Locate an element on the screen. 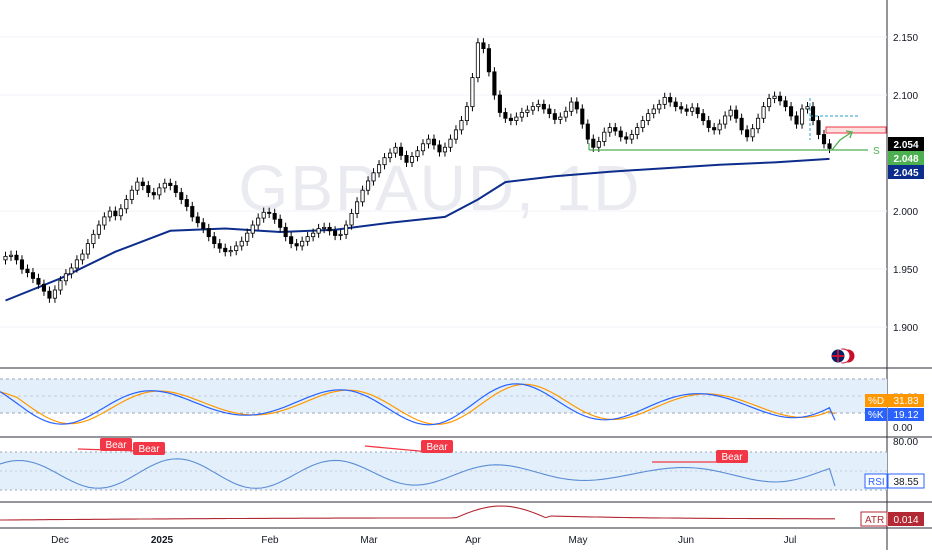 This screenshot has height=555, width=932. stoch-k-line is located at coordinates (418, 404).